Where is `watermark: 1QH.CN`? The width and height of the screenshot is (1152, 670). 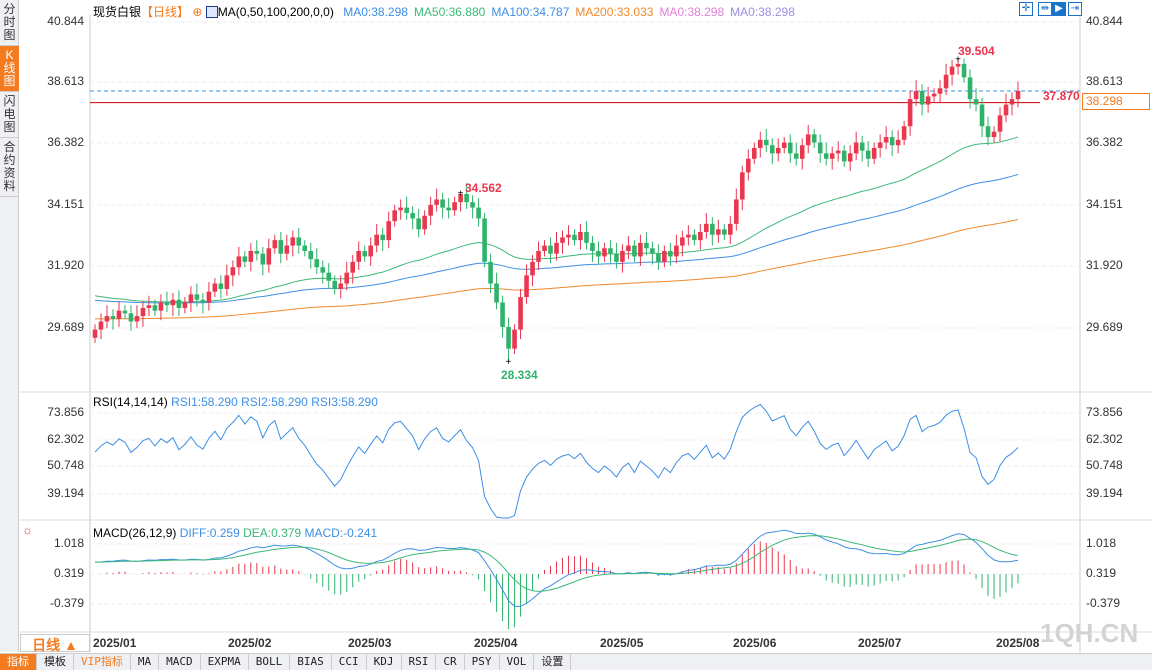 watermark: 1QH.CN is located at coordinates (1089, 633).